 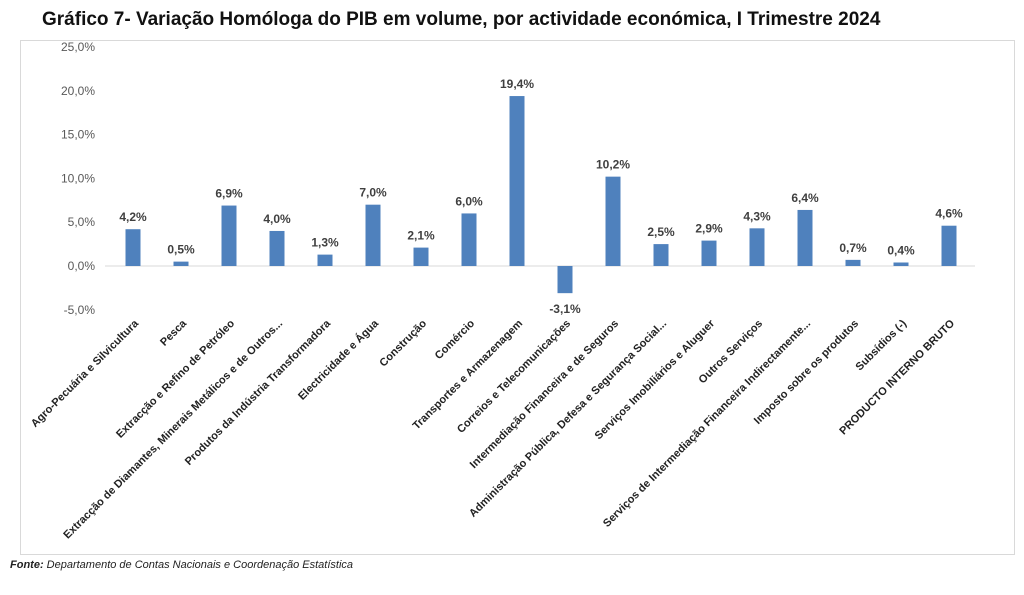 What do you see at coordinates (133, 217) in the screenshot?
I see `data-label: 4,2%` at bounding box center [133, 217].